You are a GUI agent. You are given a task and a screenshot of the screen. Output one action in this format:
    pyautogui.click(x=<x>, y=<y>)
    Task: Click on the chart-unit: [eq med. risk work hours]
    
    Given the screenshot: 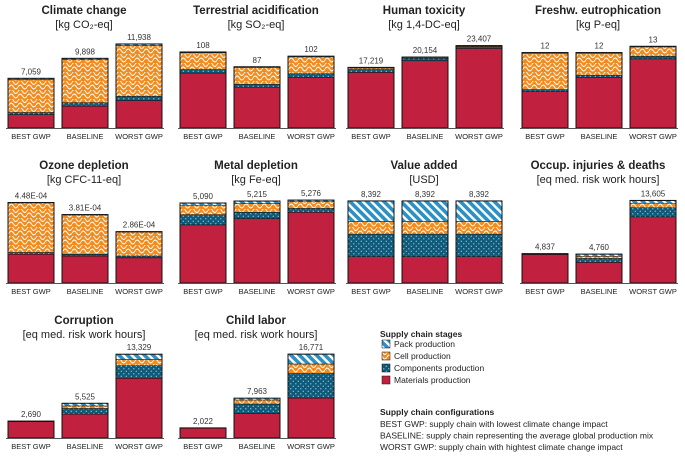 What is the action you would take?
    pyautogui.click(x=256, y=335)
    